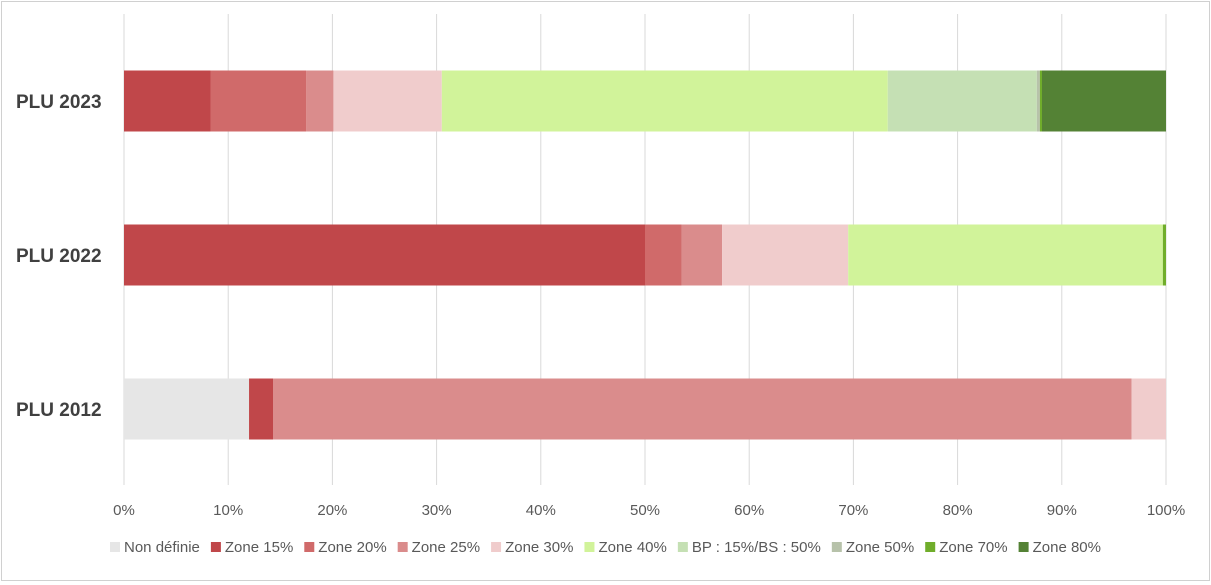  What do you see at coordinates (541, 510) in the screenshot?
I see `x-tick-label: 40%` at bounding box center [541, 510].